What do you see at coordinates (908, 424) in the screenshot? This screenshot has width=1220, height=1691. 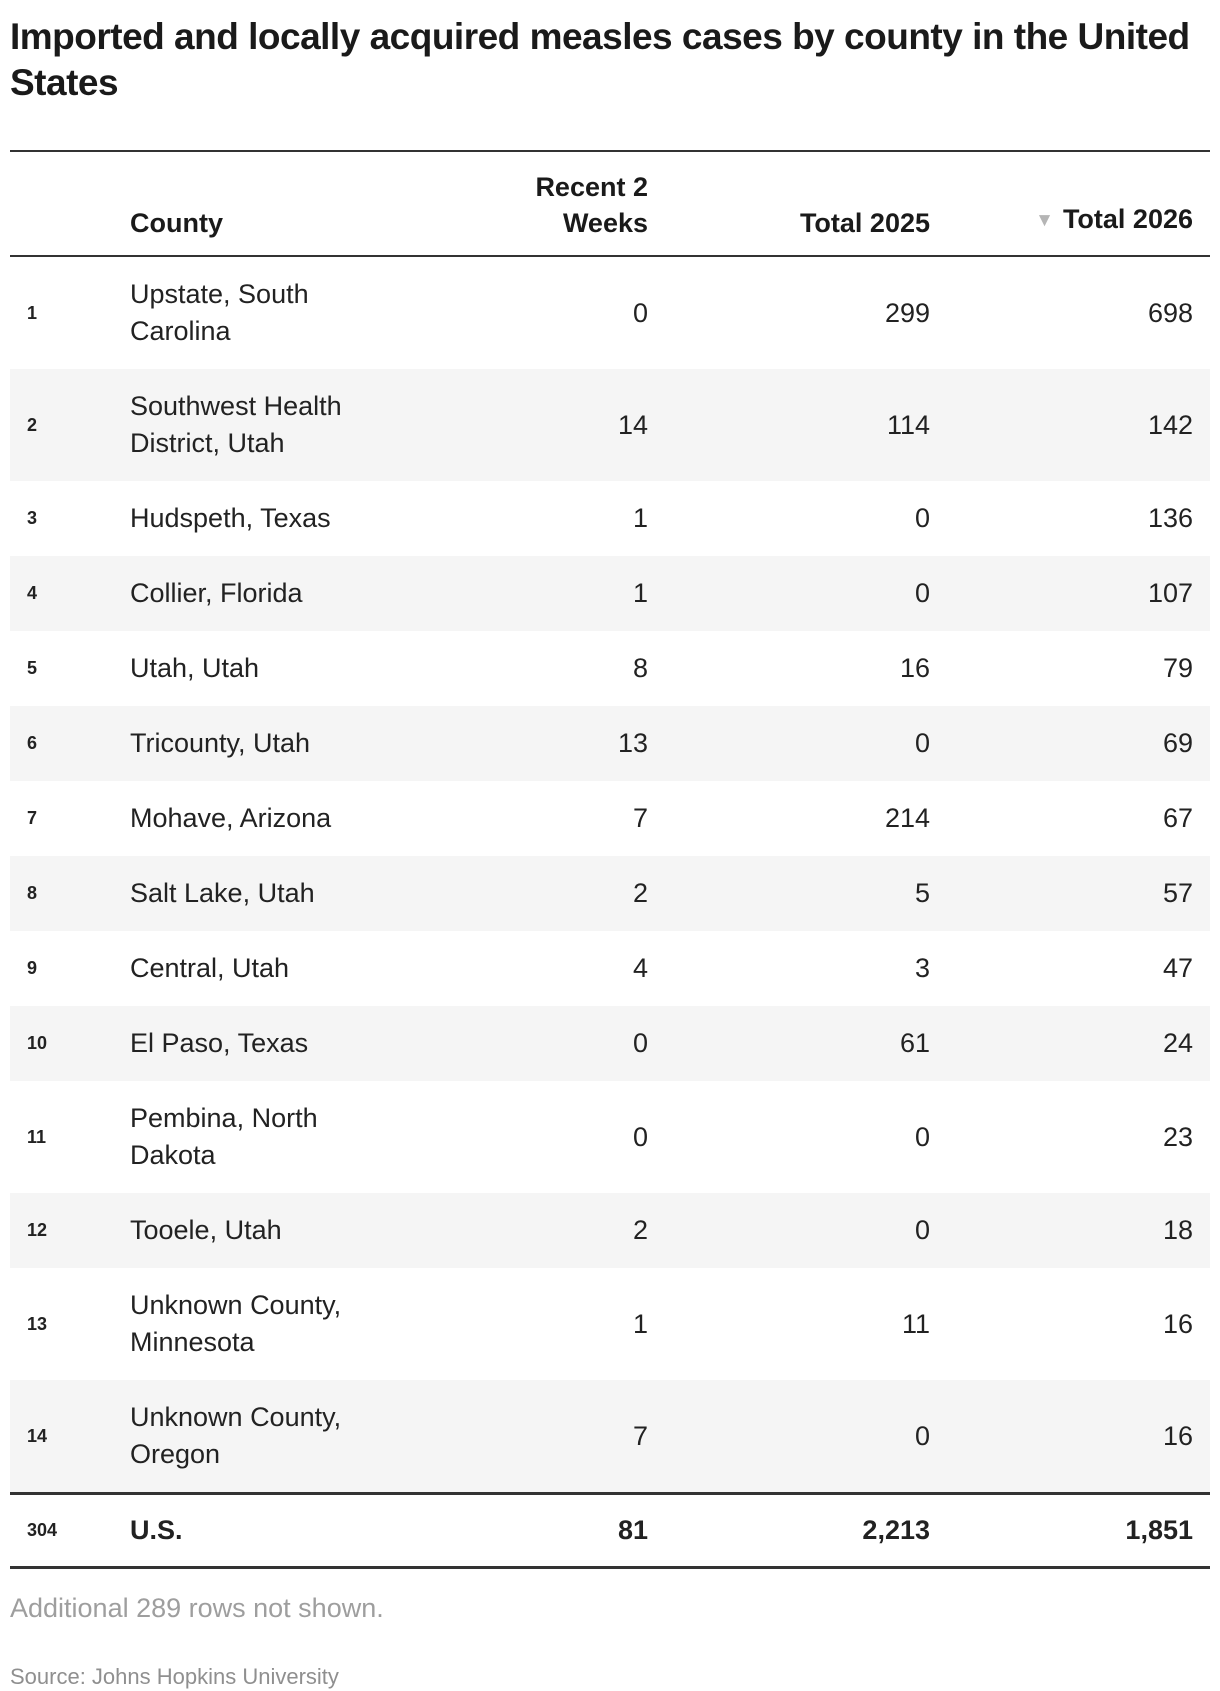 I see `total-2025-cell: 114` at bounding box center [908, 424].